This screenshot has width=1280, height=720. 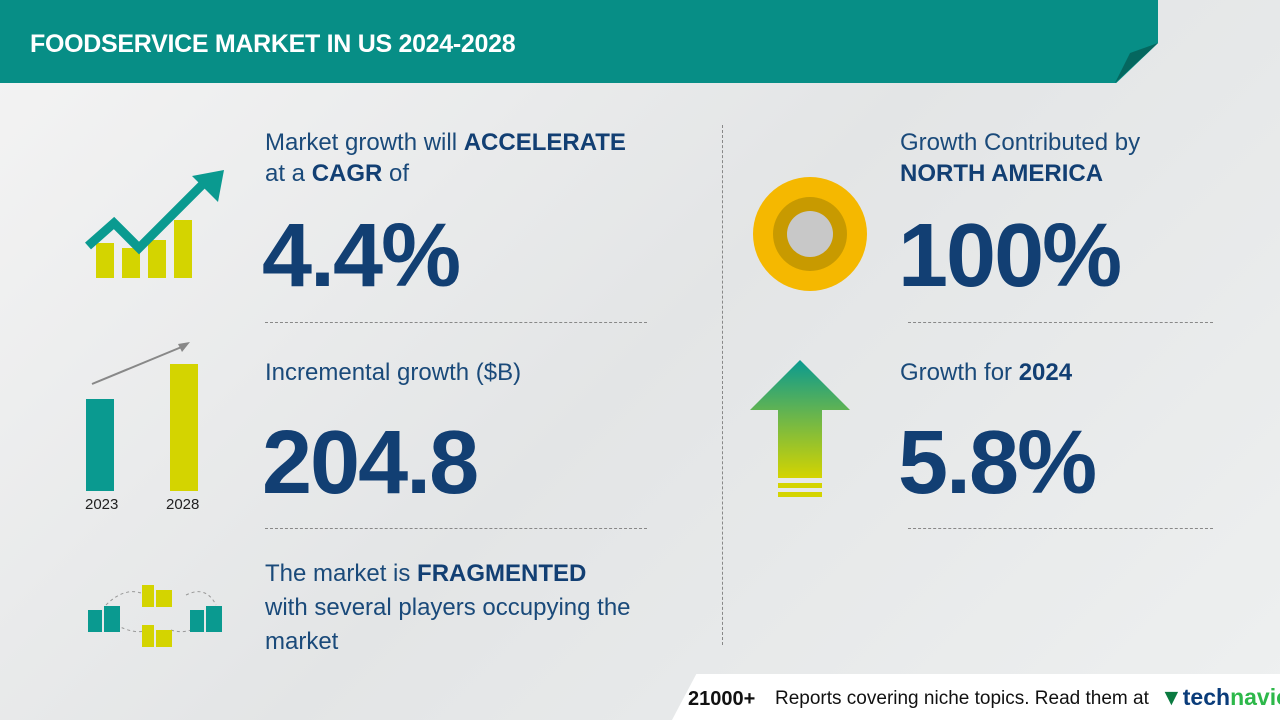 I want to click on growth-chart-icon, so click(x=154, y=224).